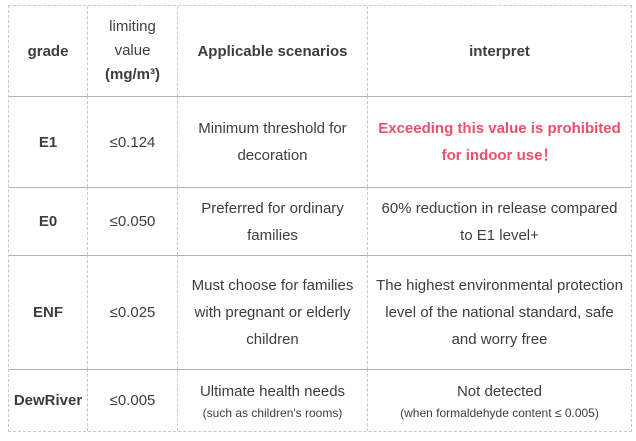 Image resolution: width=636 pixels, height=441 pixels. I want to click on interpret-subnote-dewriver: (when formaldehyde content ≤ 0.005), so click(499, 412).